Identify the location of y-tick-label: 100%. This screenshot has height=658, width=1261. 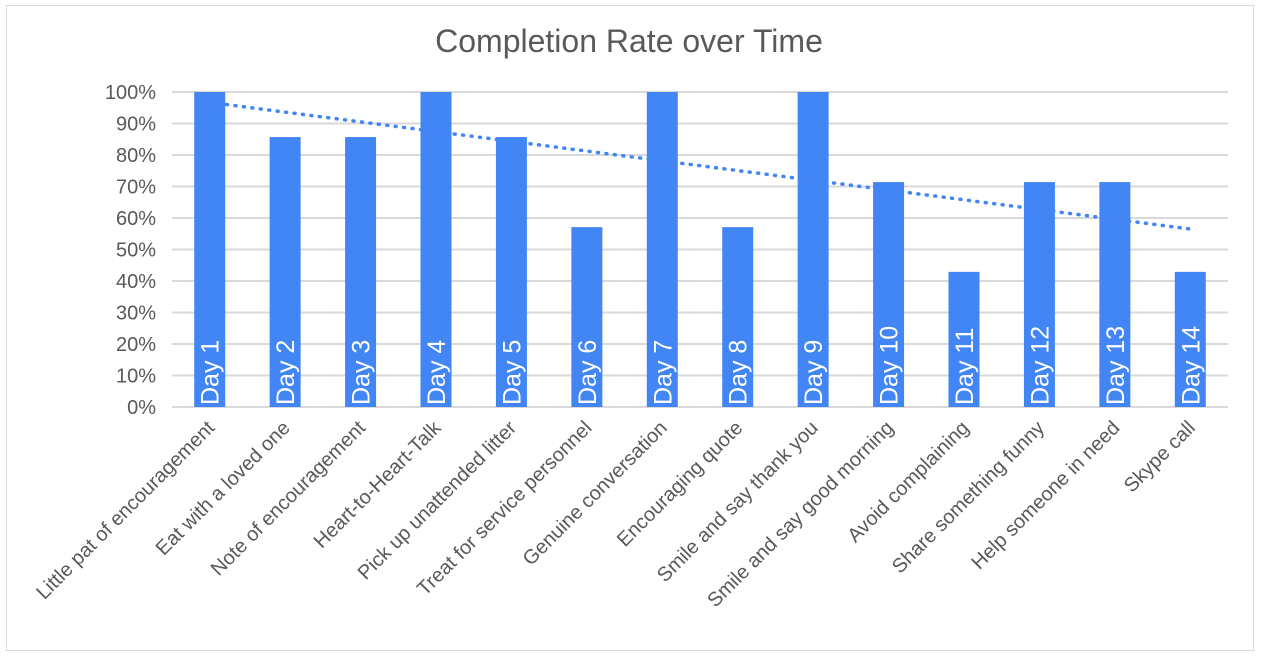
(130, 93).